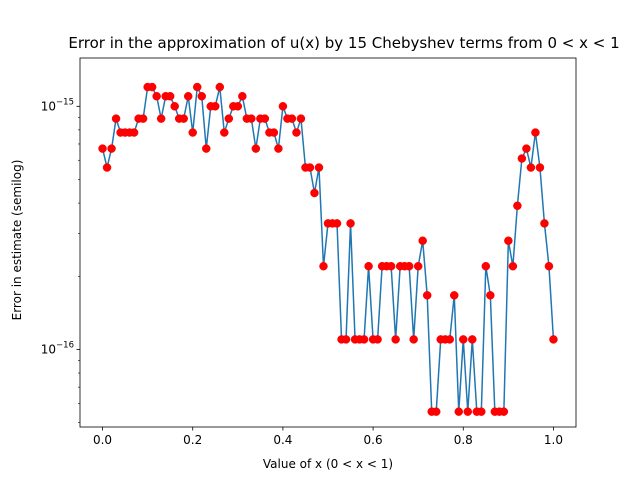  Describe the element at coordinates (102, 440) in the screenshot. I see `x-tick-label: 0.0` at that location.